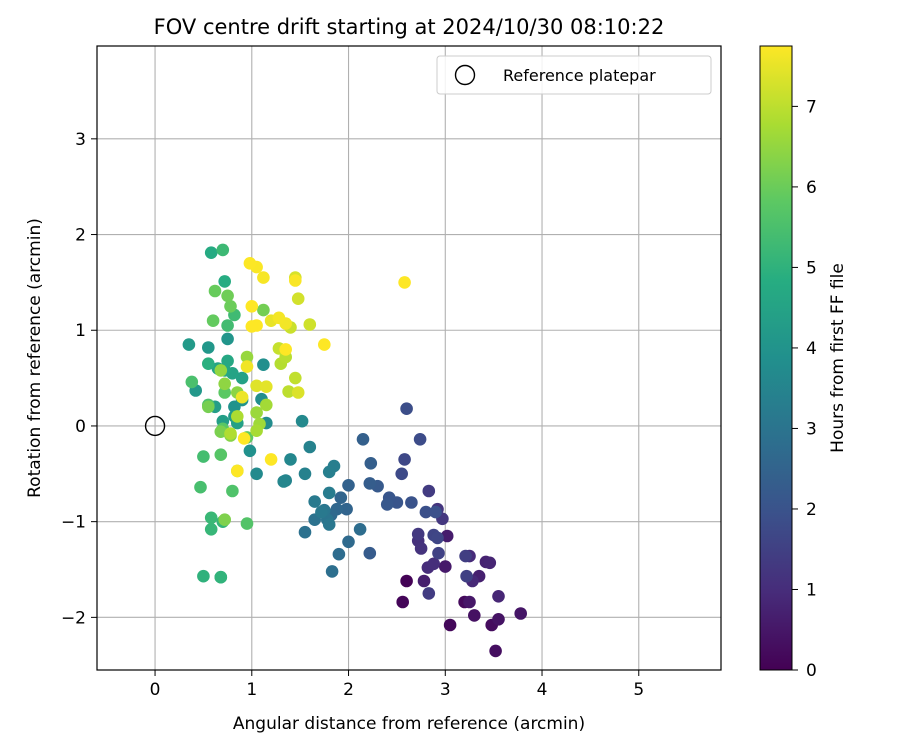  Describe the element at coordinates (465, 75) in the screenshot. I see `legend-reference-marker-icon` at that location.